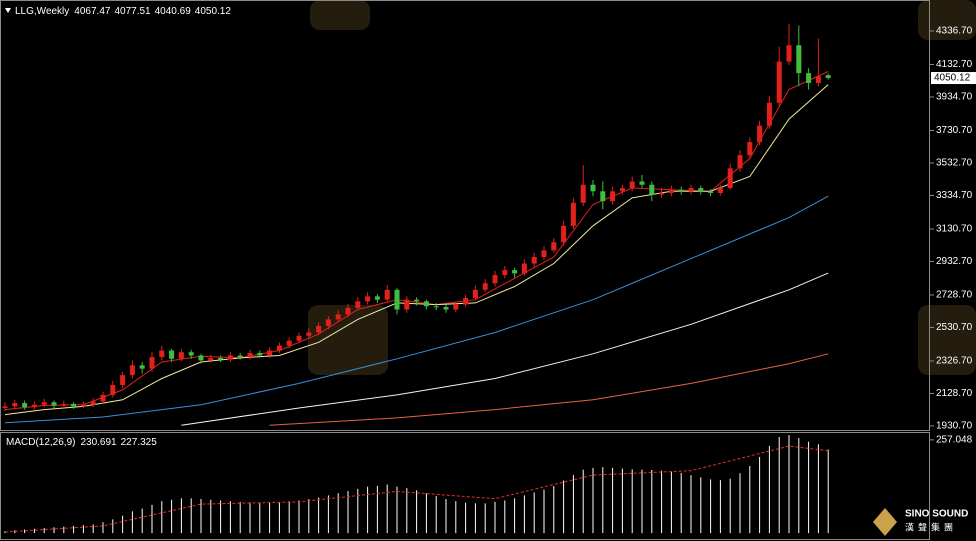 Image resolution: width=976 pixels, height=541 pixels. What do you see at coordinates (952, 78) in the screenshot?
I see `last-price-label: 4050.12` at bounding box center [952, 78].